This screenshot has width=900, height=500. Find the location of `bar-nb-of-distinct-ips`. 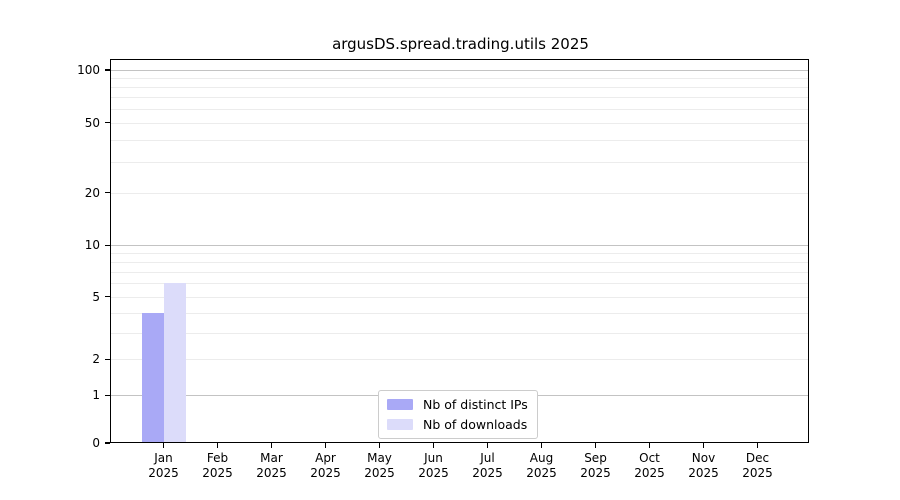

bar-nb-of-distinct-ips is located at coordinates (152, 377).